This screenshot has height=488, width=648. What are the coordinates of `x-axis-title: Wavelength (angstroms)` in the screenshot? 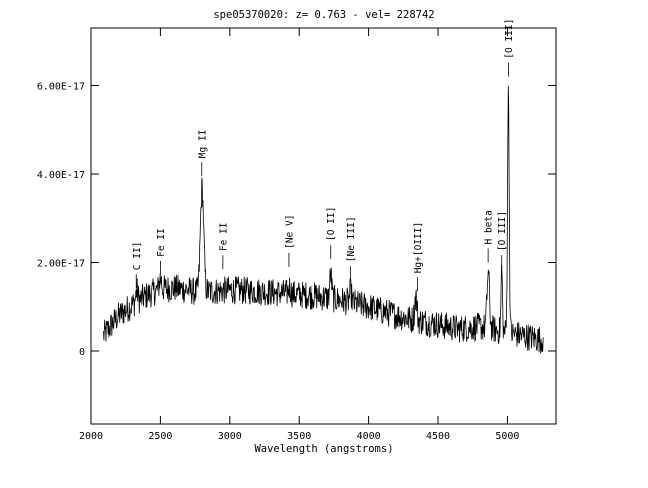 It's located at (323, 449).